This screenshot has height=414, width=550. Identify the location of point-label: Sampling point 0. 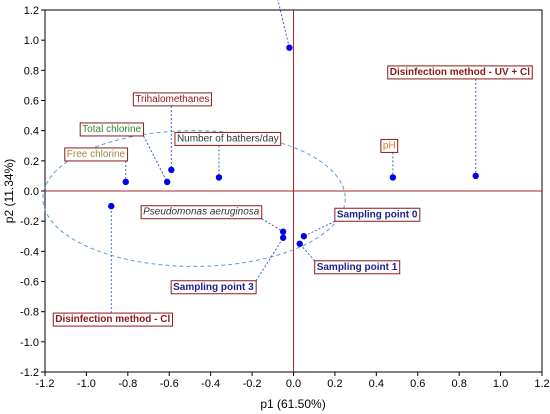
(377, 214).